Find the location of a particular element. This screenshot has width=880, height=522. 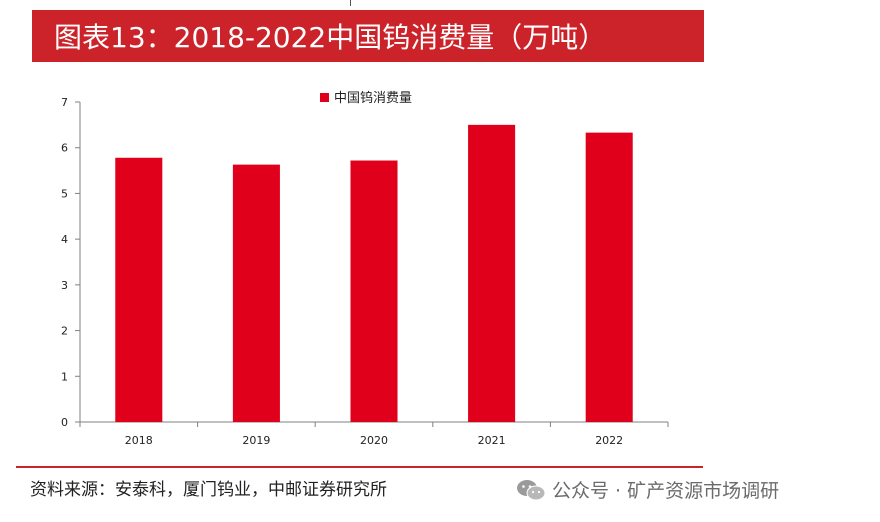

watermark: 公众号 · 矿产资源市场调研 is located at coordinates (647, 489).